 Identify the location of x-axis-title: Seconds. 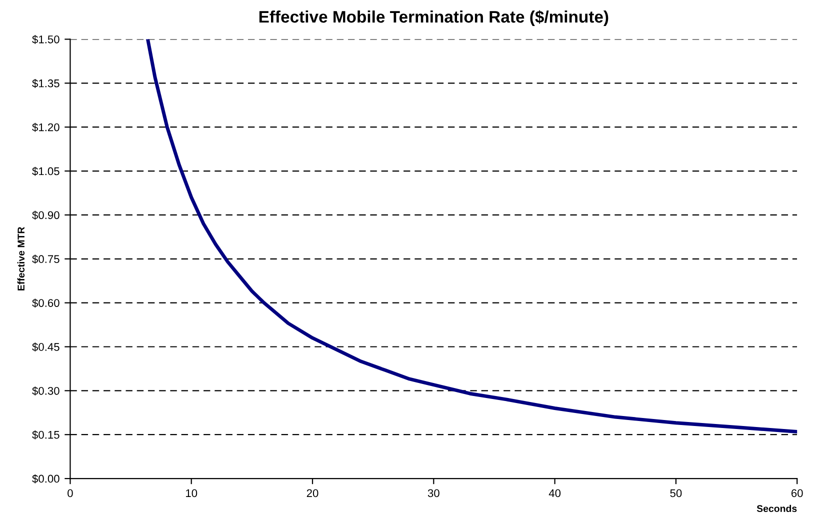
(776, 508).